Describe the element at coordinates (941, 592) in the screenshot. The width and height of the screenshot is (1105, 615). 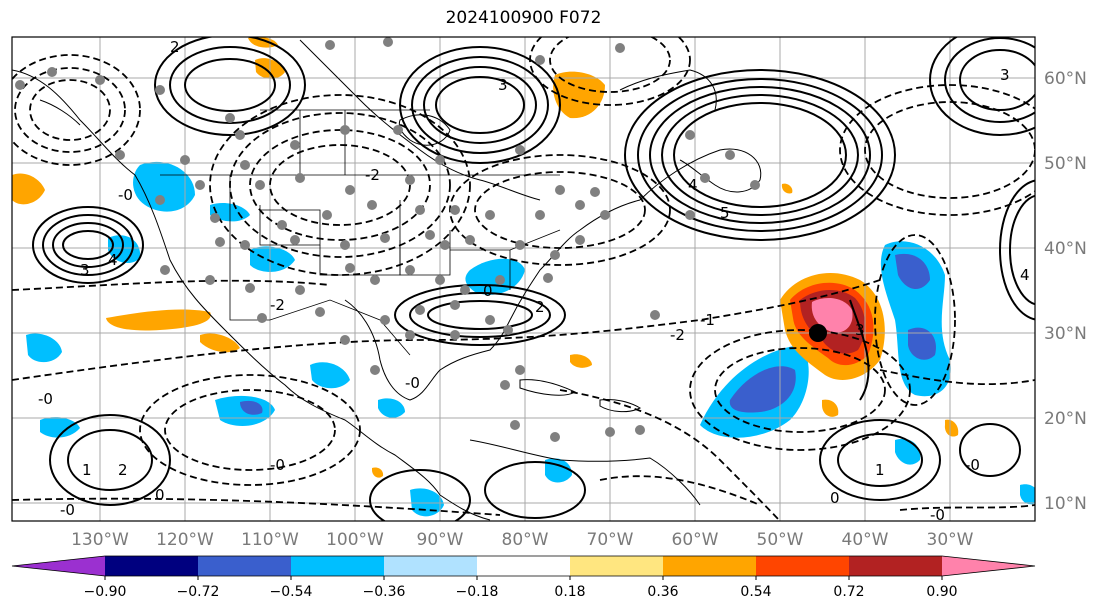
I see `colorbar-tick-label: 0.90` at that location.